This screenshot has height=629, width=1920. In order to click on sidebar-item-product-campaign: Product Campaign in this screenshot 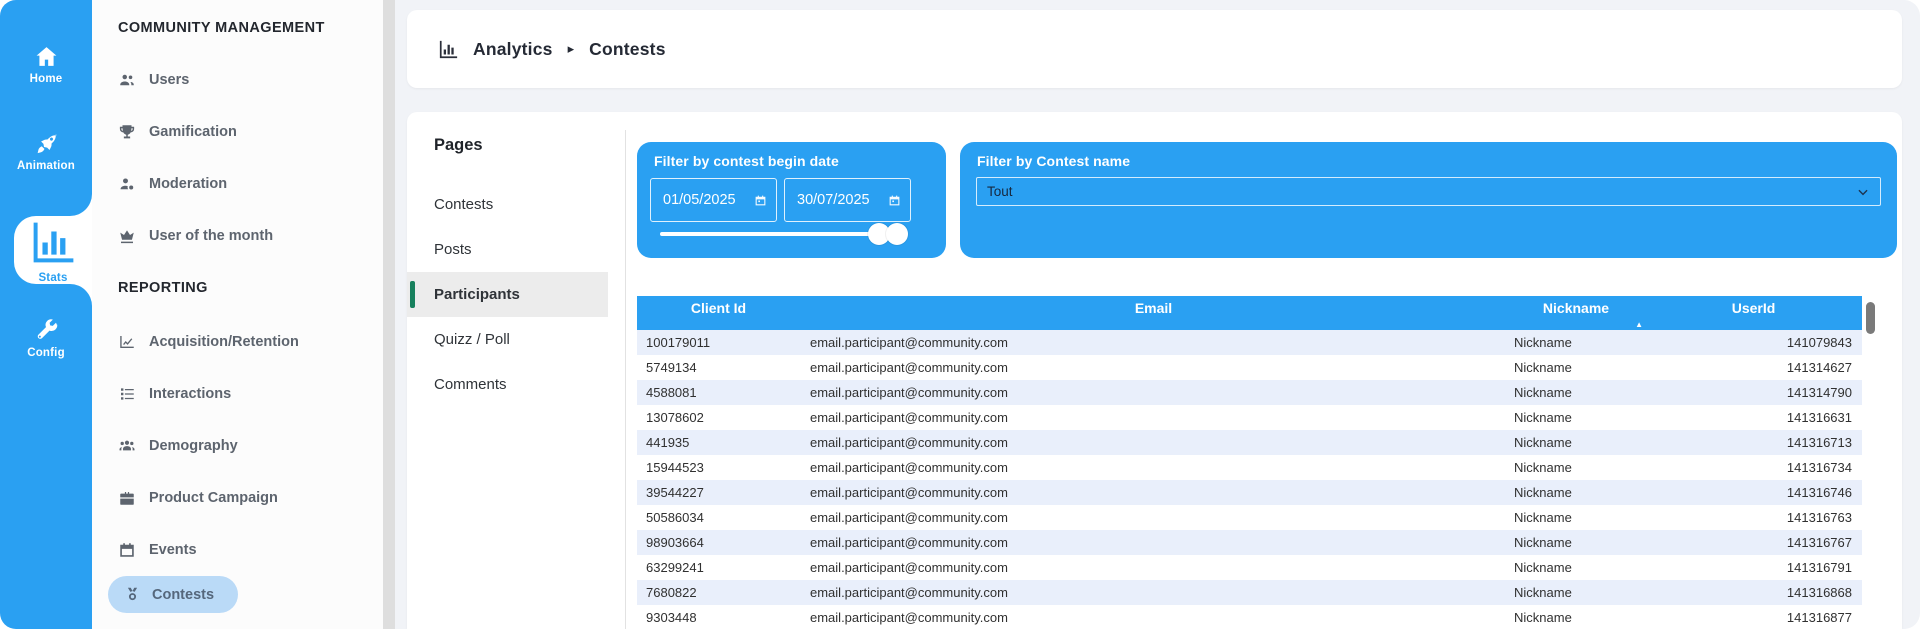, I will do `click(250, 498)`.